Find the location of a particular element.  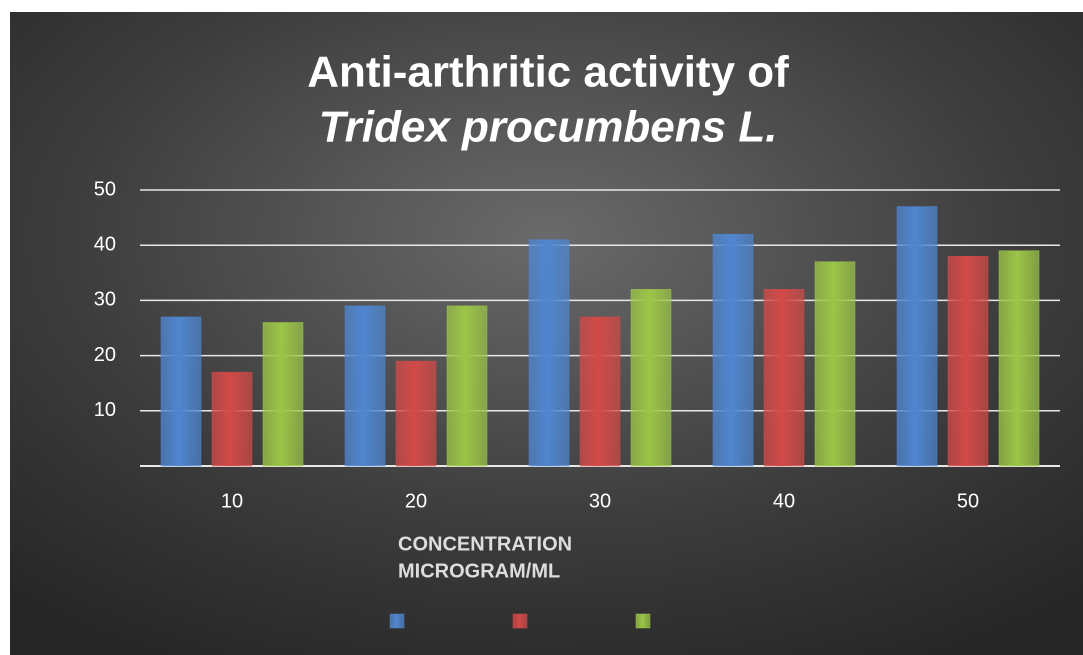

x-tick-label: 20 is located at coordinates (416, 501).